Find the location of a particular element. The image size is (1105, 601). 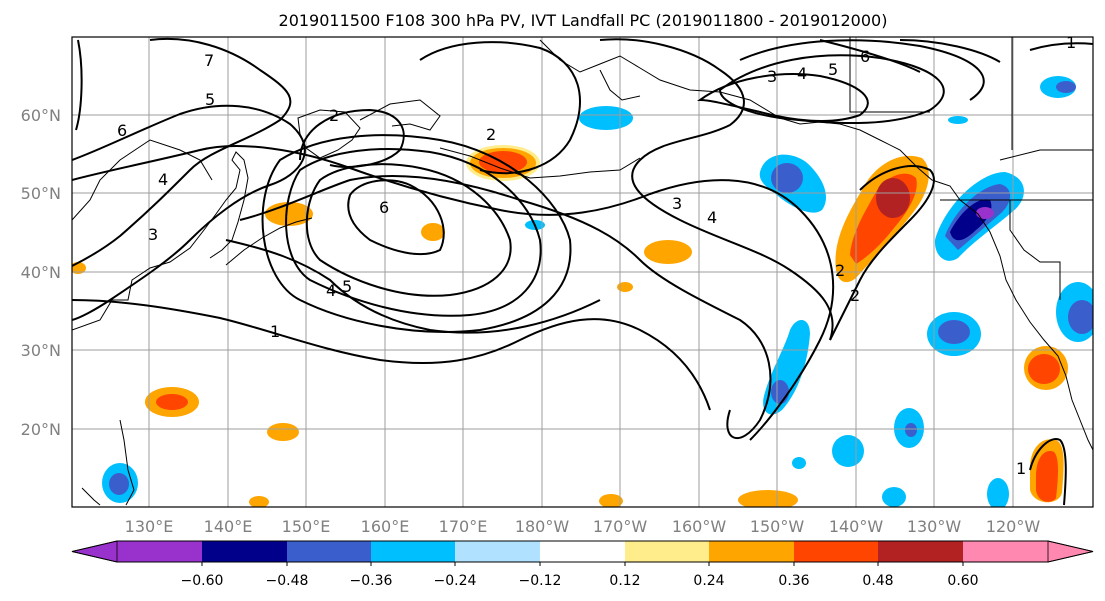

colorbar-tick-label: −0.12 is located at coordinates (540, 581).